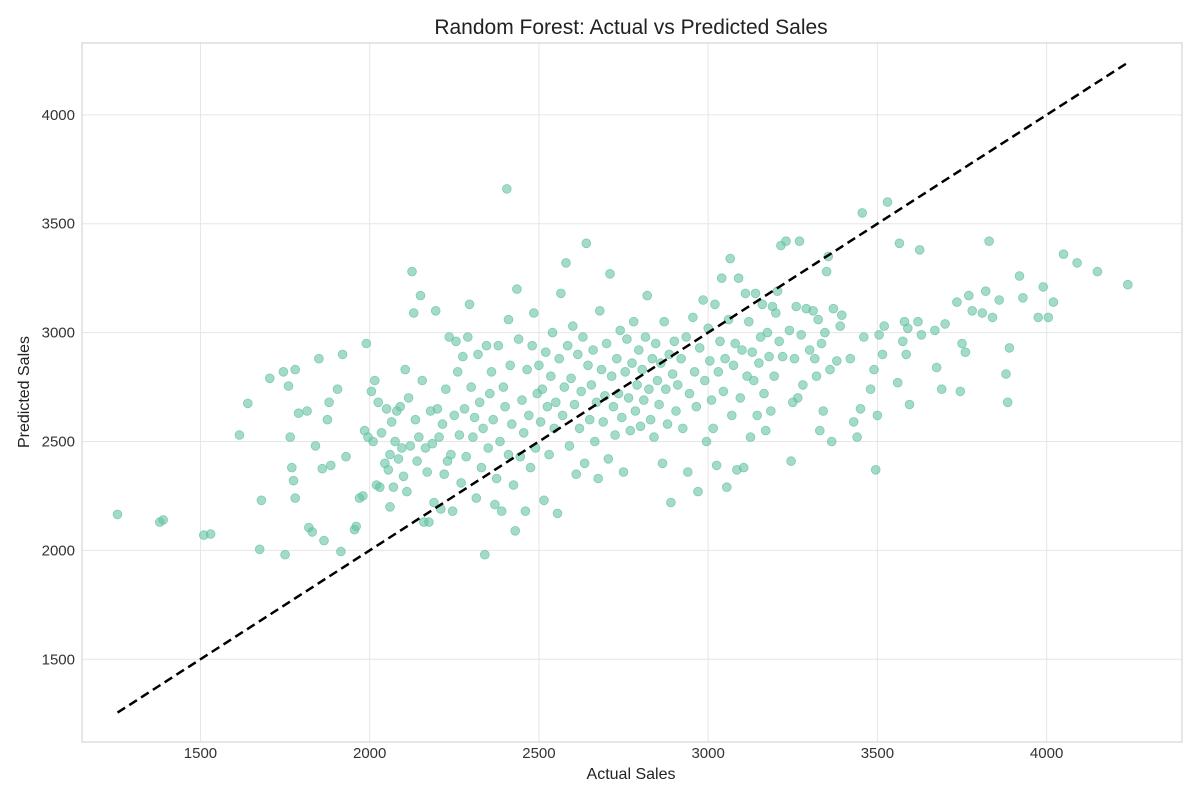 The height and width of the screenshot is (800, 1200). I want to click on y-tick-label: 3000, so click(58, 333).